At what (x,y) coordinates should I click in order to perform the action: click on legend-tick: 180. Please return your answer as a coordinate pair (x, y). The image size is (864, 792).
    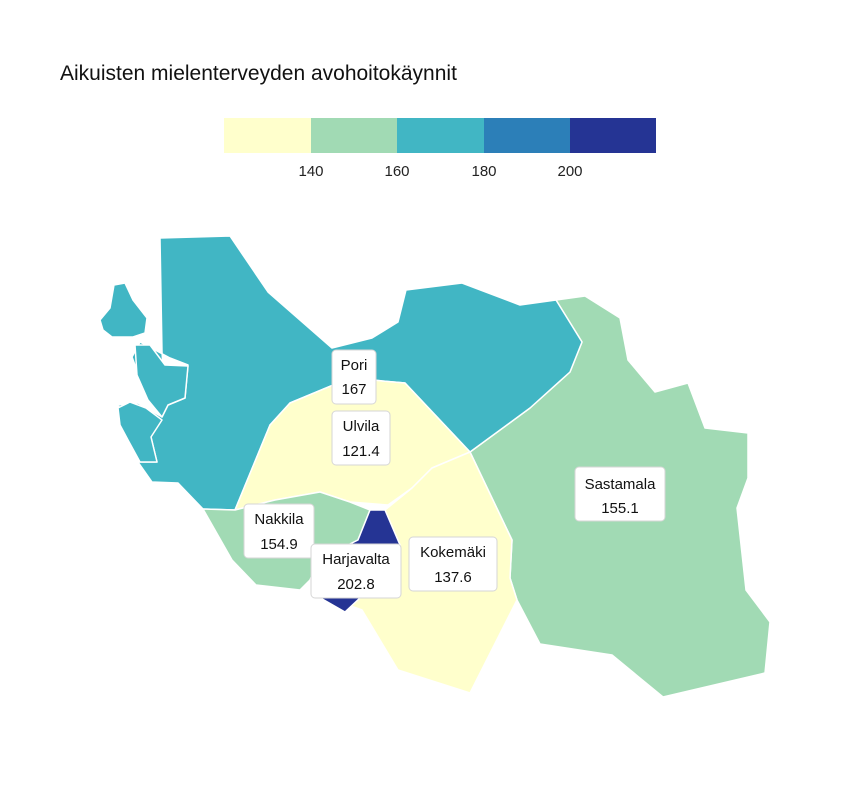
    Looking at the image, I should click on (483, 171).